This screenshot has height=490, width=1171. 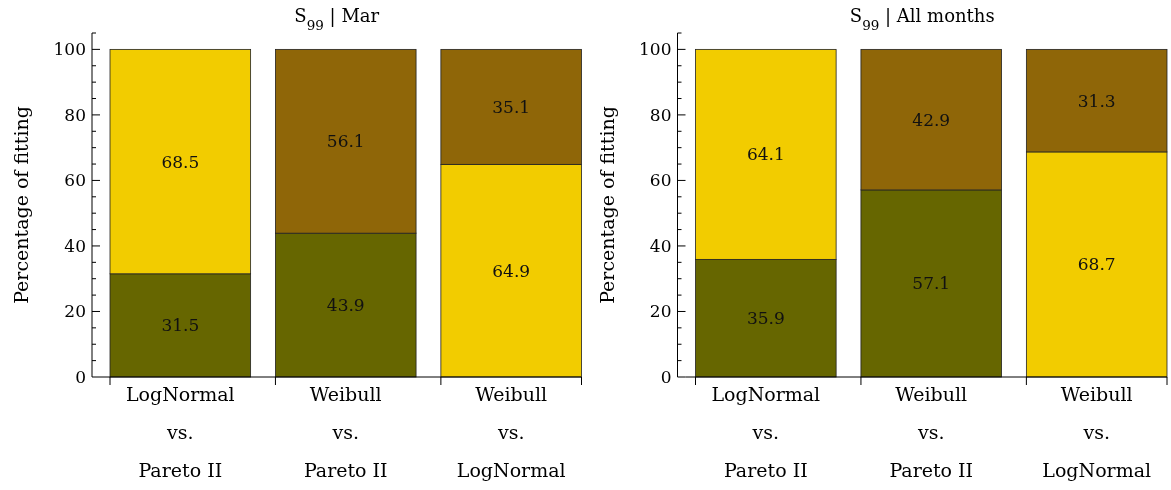 I want to click on chart-title: S$_{99}$ | Mar, so click(x=337, y=19).